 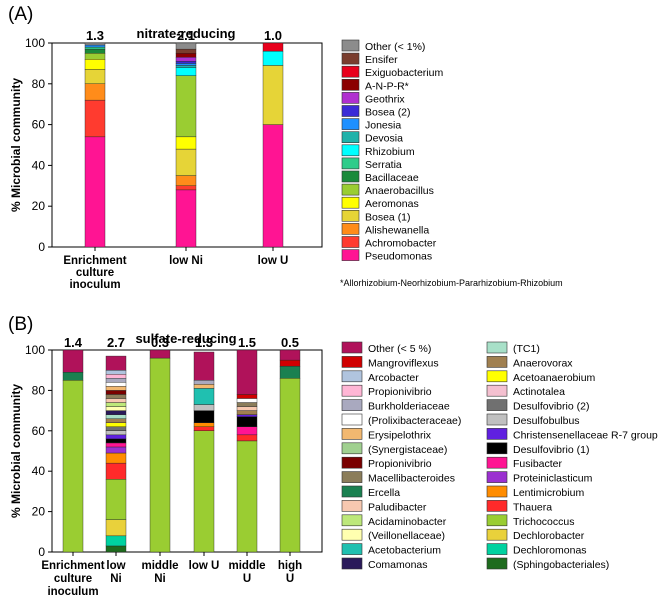 I want to click on y-tick-label: 80, so click(x=39, y=390).